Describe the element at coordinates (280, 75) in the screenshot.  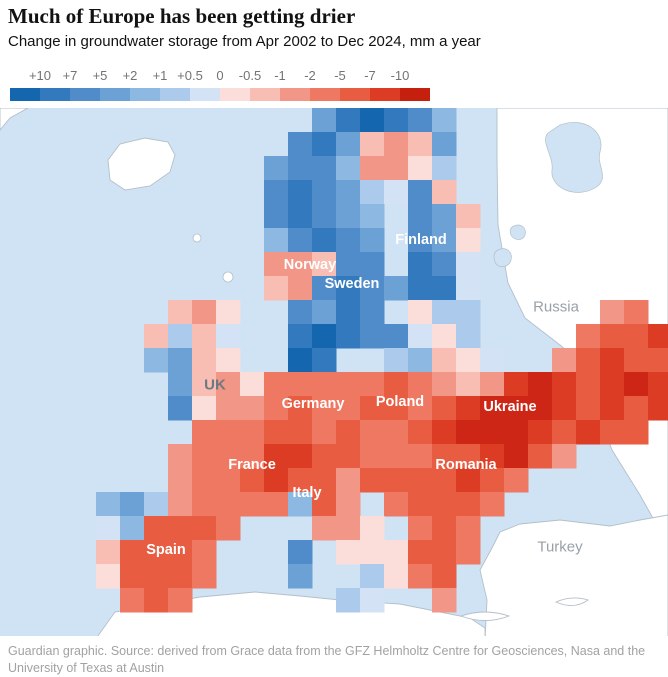
I see `legend-tick-label: -1` at that location.